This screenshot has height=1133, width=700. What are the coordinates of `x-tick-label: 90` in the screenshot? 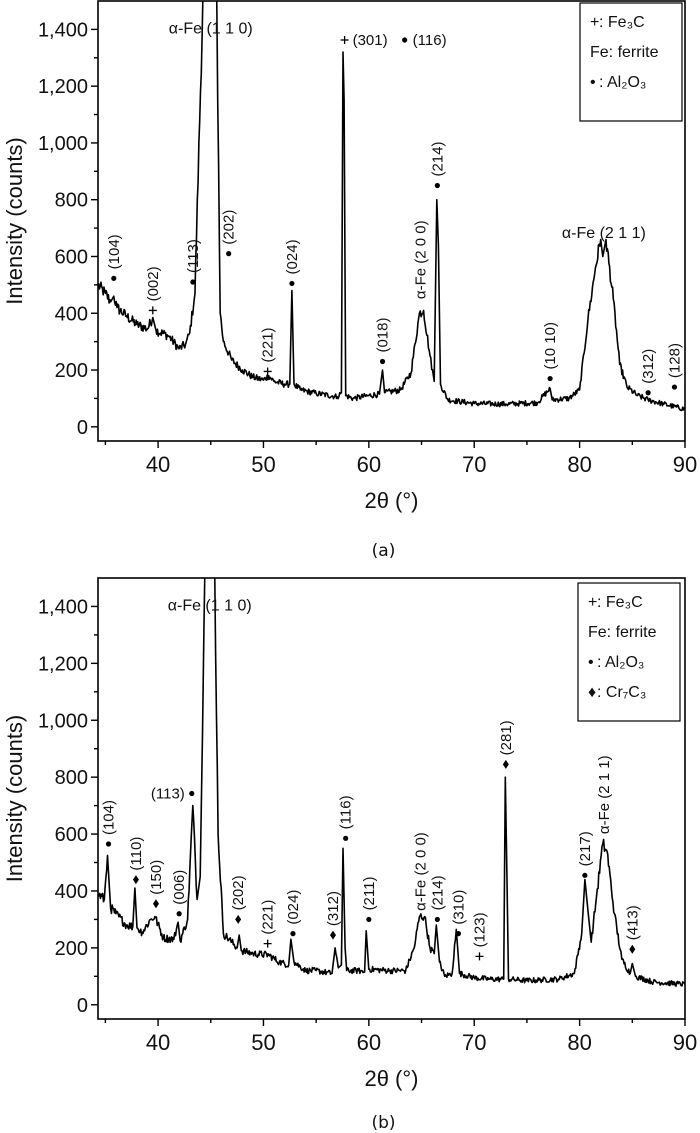 It's located at (685, 1042).